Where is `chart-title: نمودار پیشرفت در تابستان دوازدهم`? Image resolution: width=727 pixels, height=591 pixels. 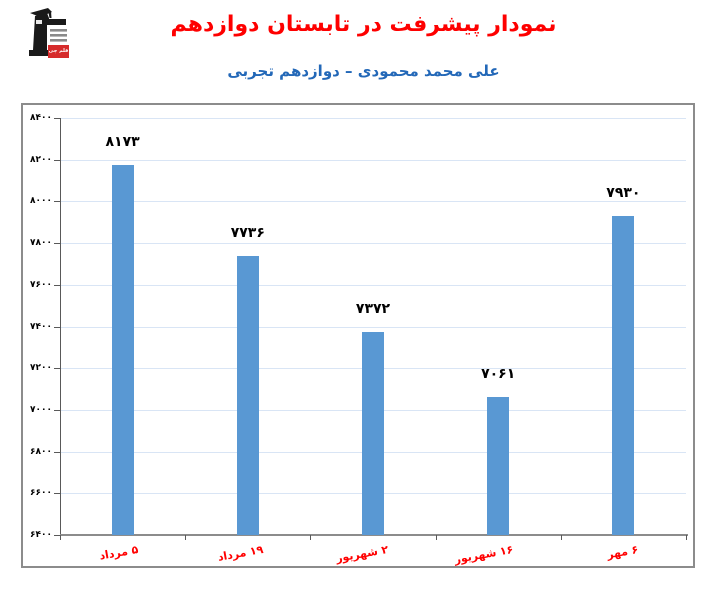
chart-title: نمودار پیشرفت در تابستان دوازدهم is located at coordinates (363, 24).